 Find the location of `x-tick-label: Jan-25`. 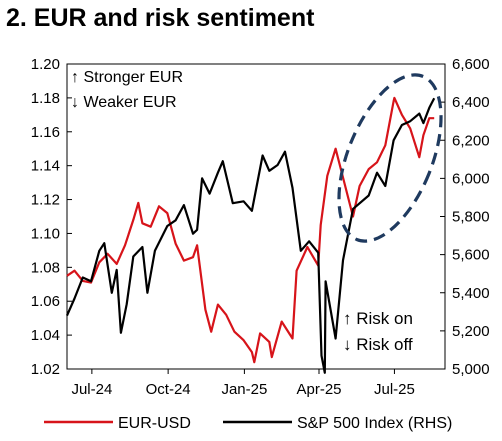

x-tick-label: Jan-25 is located at coordinates (244, 389).